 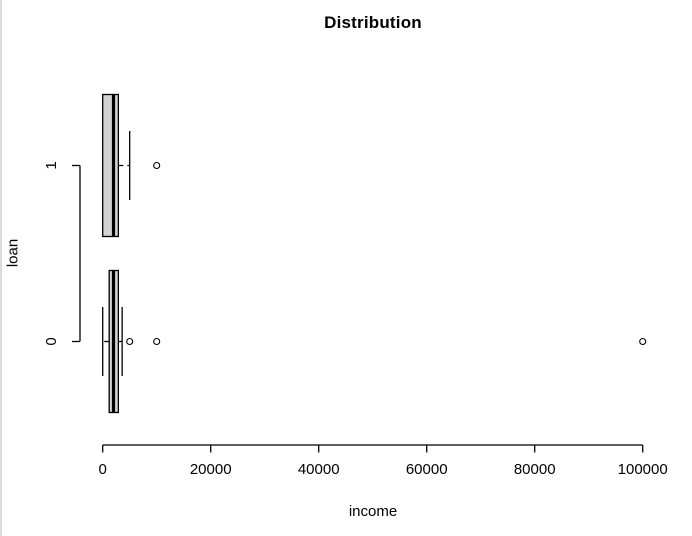 I want to click on x-tick-label: 100000, so click(x=643, y=469).